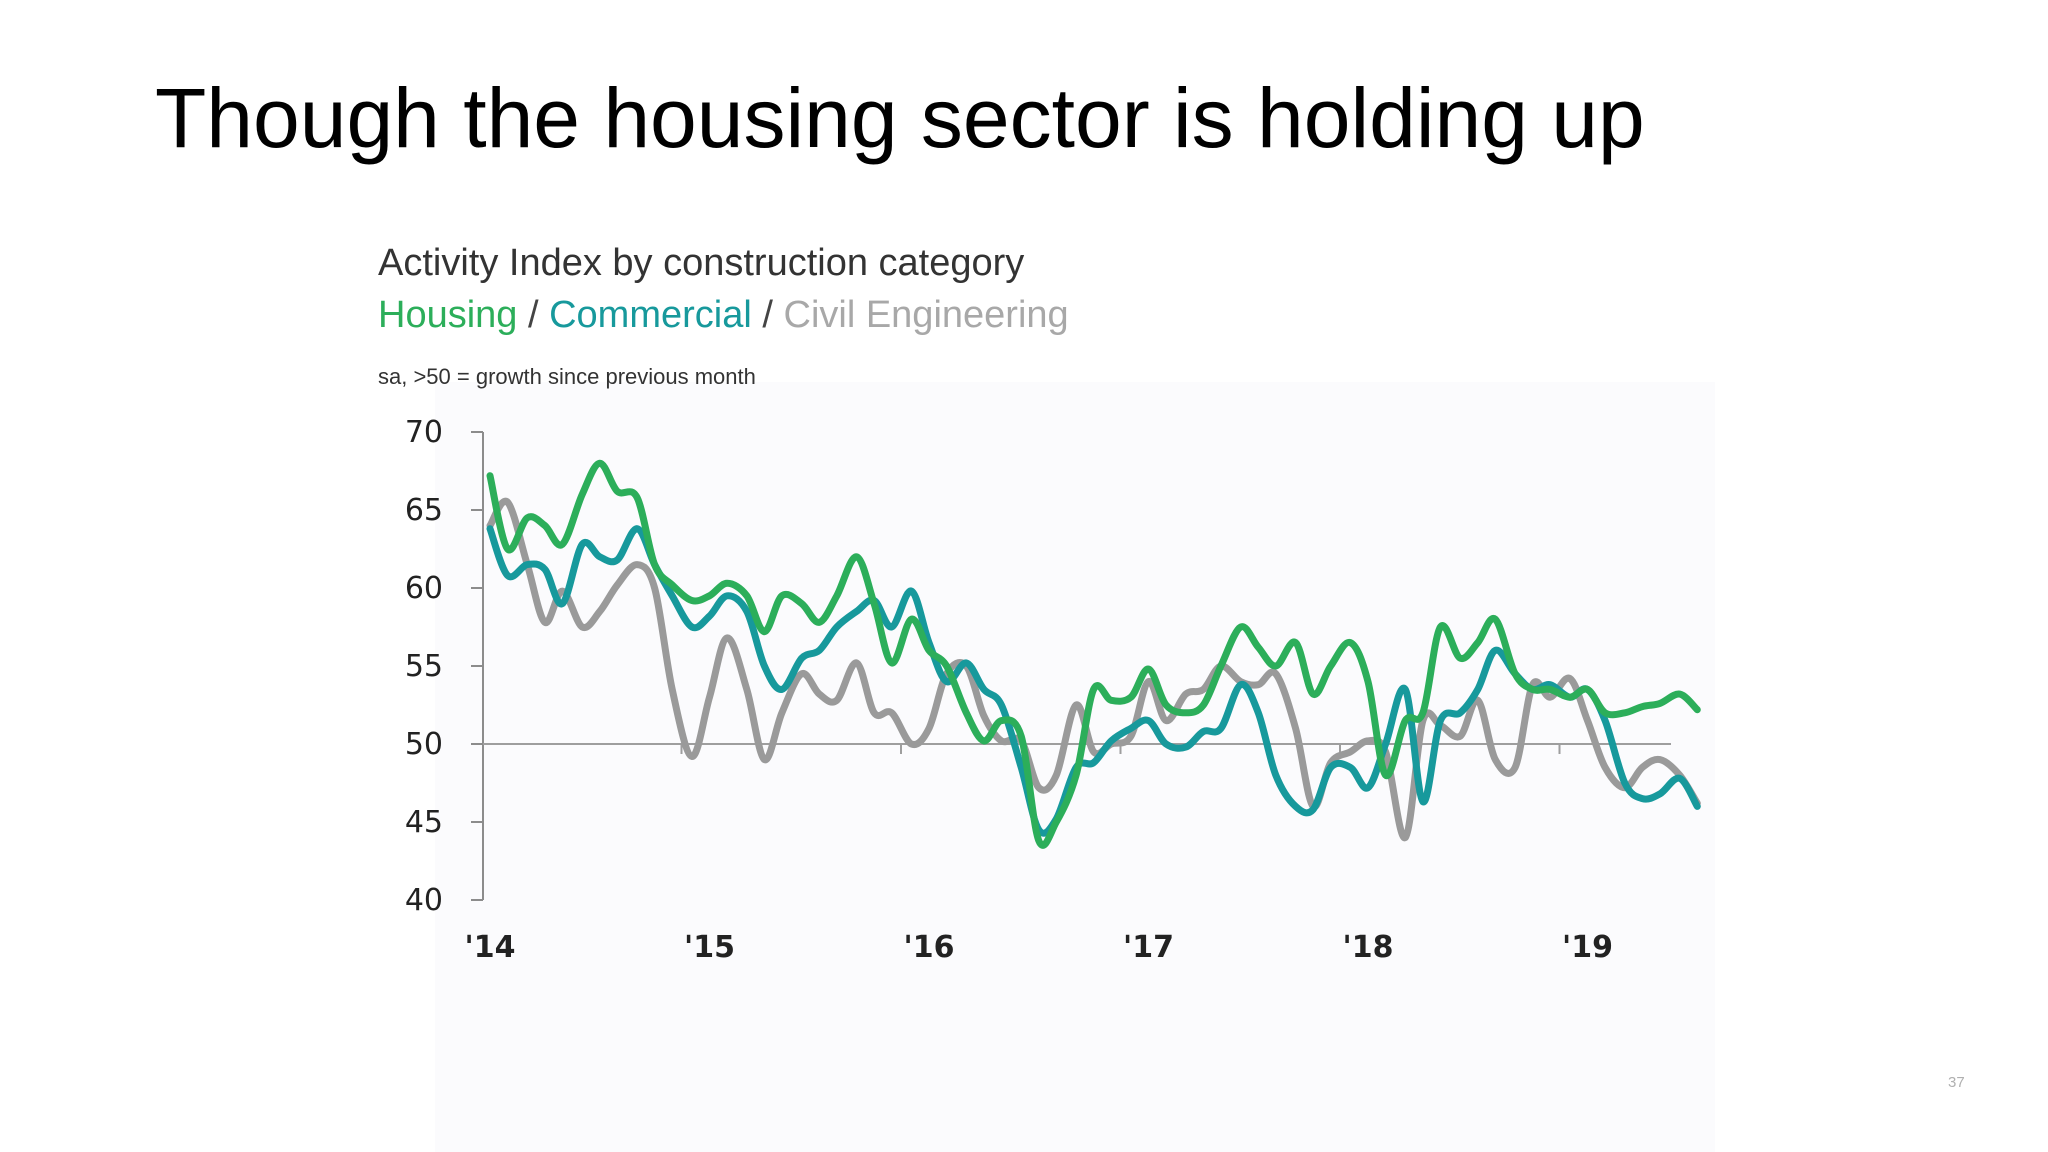 This screenshot has width=2048, height=1152. What do you see at coordinates (490, 947) in the screenshot?
I see `x-tick-label: '14` at bounding box center [490, 947].